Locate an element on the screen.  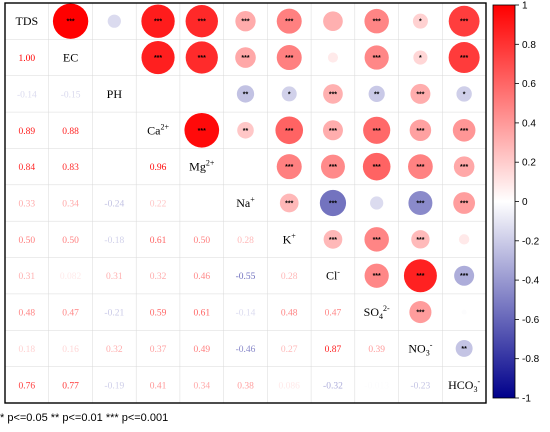
colorbar-tick-label: -0.2 is located at coordinates (531, 241).